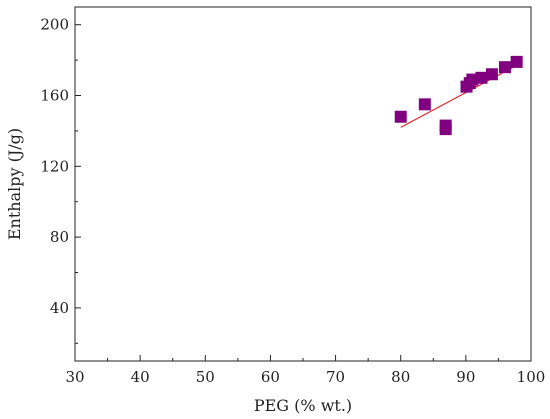 This screenshot has width=550, height=419. I want to click on y-tick-label: 120, so click(54, 166).